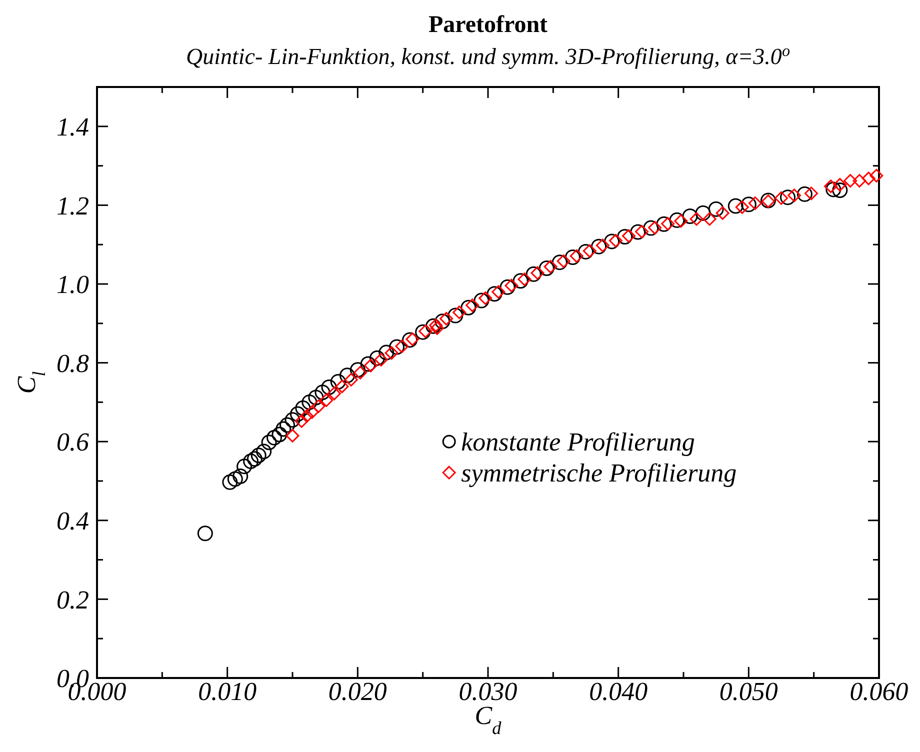  What do you see at coordinates (488, 55) in the screenshot?
I see `chart-subtitle: Quintic- Lin-Funktion, konst. und symm. 3D-Profilierung, α=3.0$^{o}$` at bounding box center [488, 55].